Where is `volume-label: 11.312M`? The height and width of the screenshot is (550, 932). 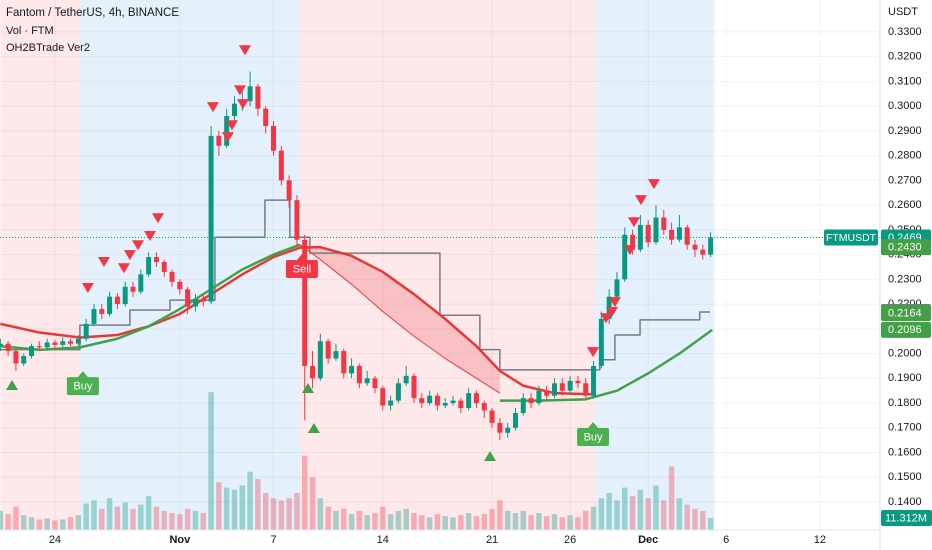
volume-label: 11.312M is located at coordinates (906, 518).